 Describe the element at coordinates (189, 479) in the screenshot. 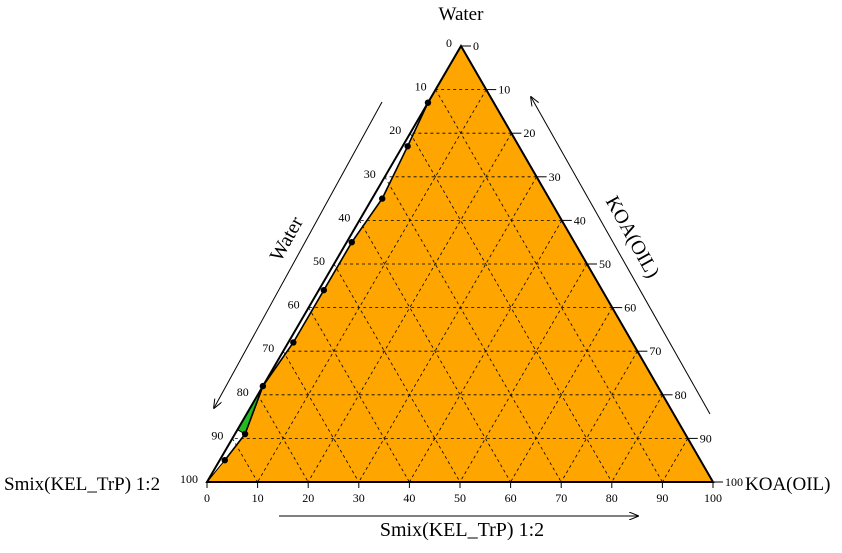

I see `tick-label-left-100: 100` at that location.